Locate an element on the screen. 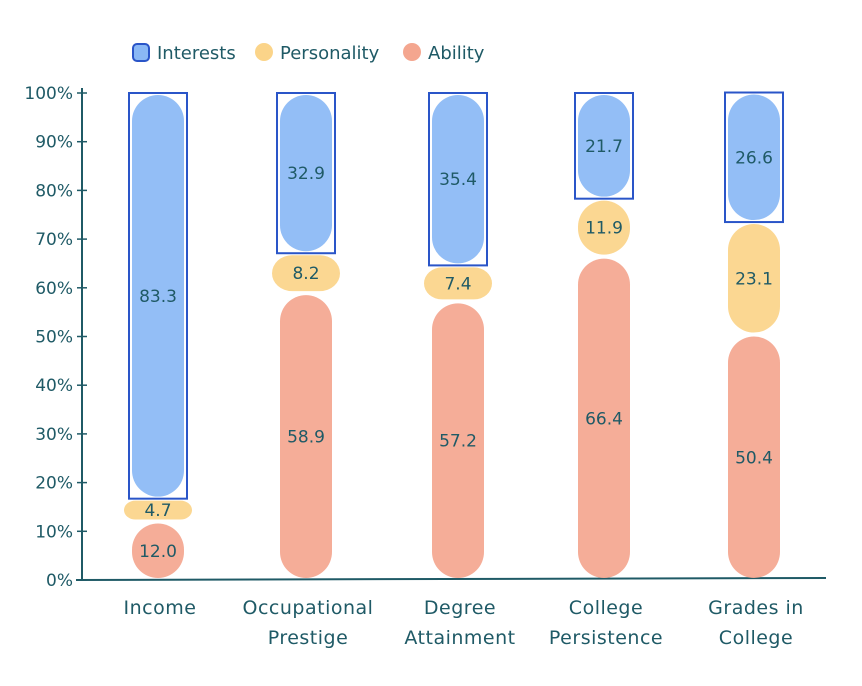 This screenshot has height=686, width=862. y-tick-label: 50% is located at coordinates (54, 338).